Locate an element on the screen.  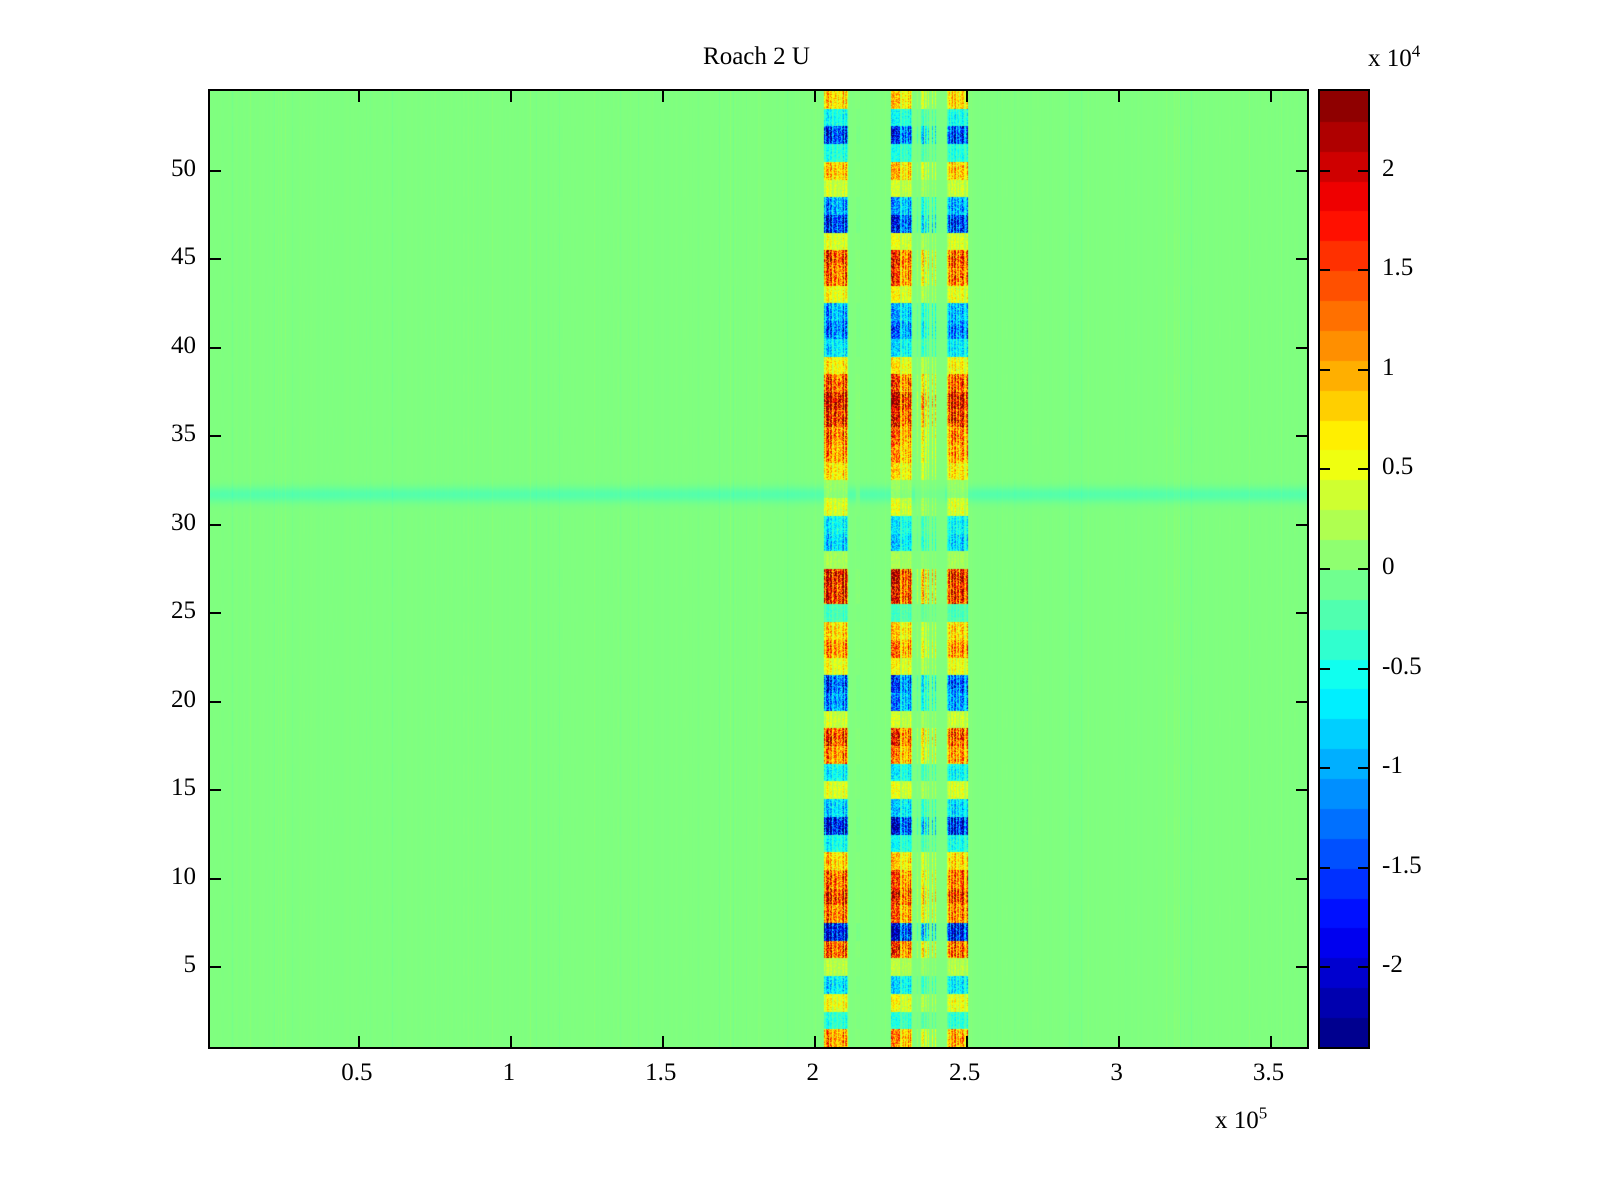
y-tick-label: 35 is located at coordinates (183, 434).